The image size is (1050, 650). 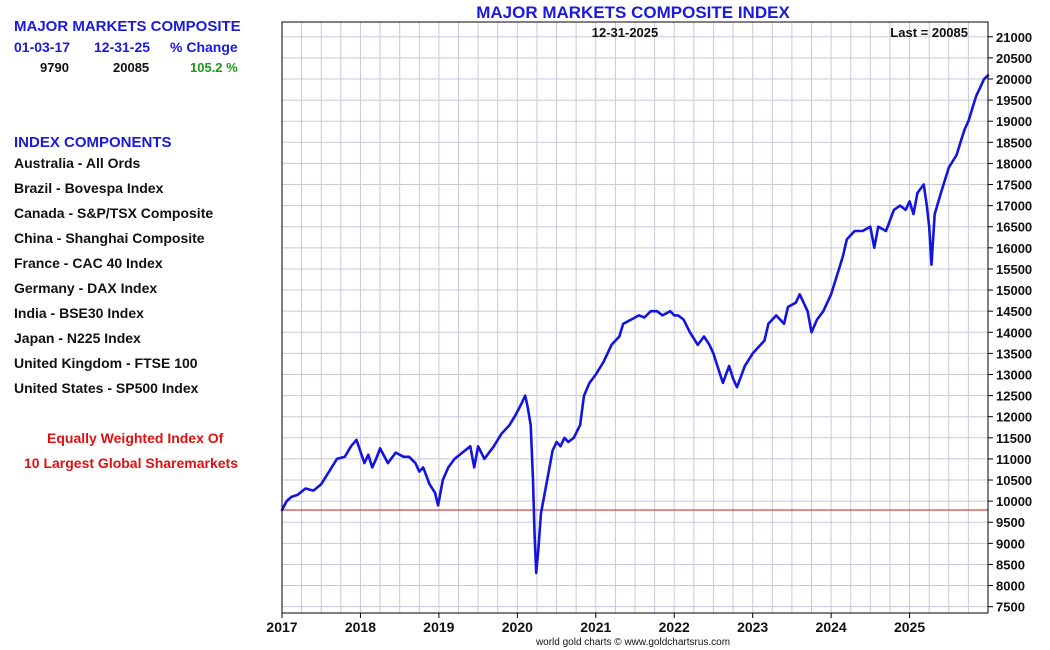 What do you see at coordinates (929, 32) in the screenshot?
I see `last-value-label: Last = 20085` at bounding box center [929, 32].